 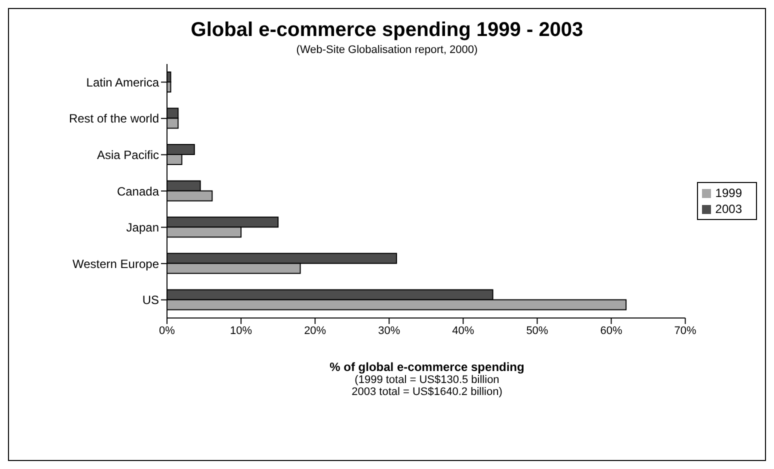 I want to click on text: 2003 total = US$1640.2 billion), so click(x=427, y=392).